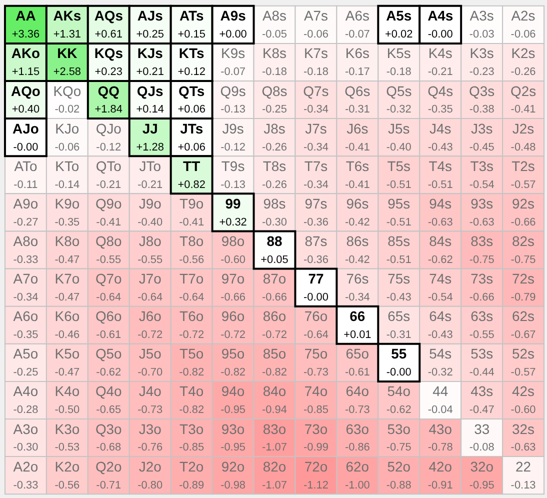 This screenshot has width=547, height=498. Describe the element at coordinates (67, 448) in the screenshot. I see `data-label: -0.53` at that location.